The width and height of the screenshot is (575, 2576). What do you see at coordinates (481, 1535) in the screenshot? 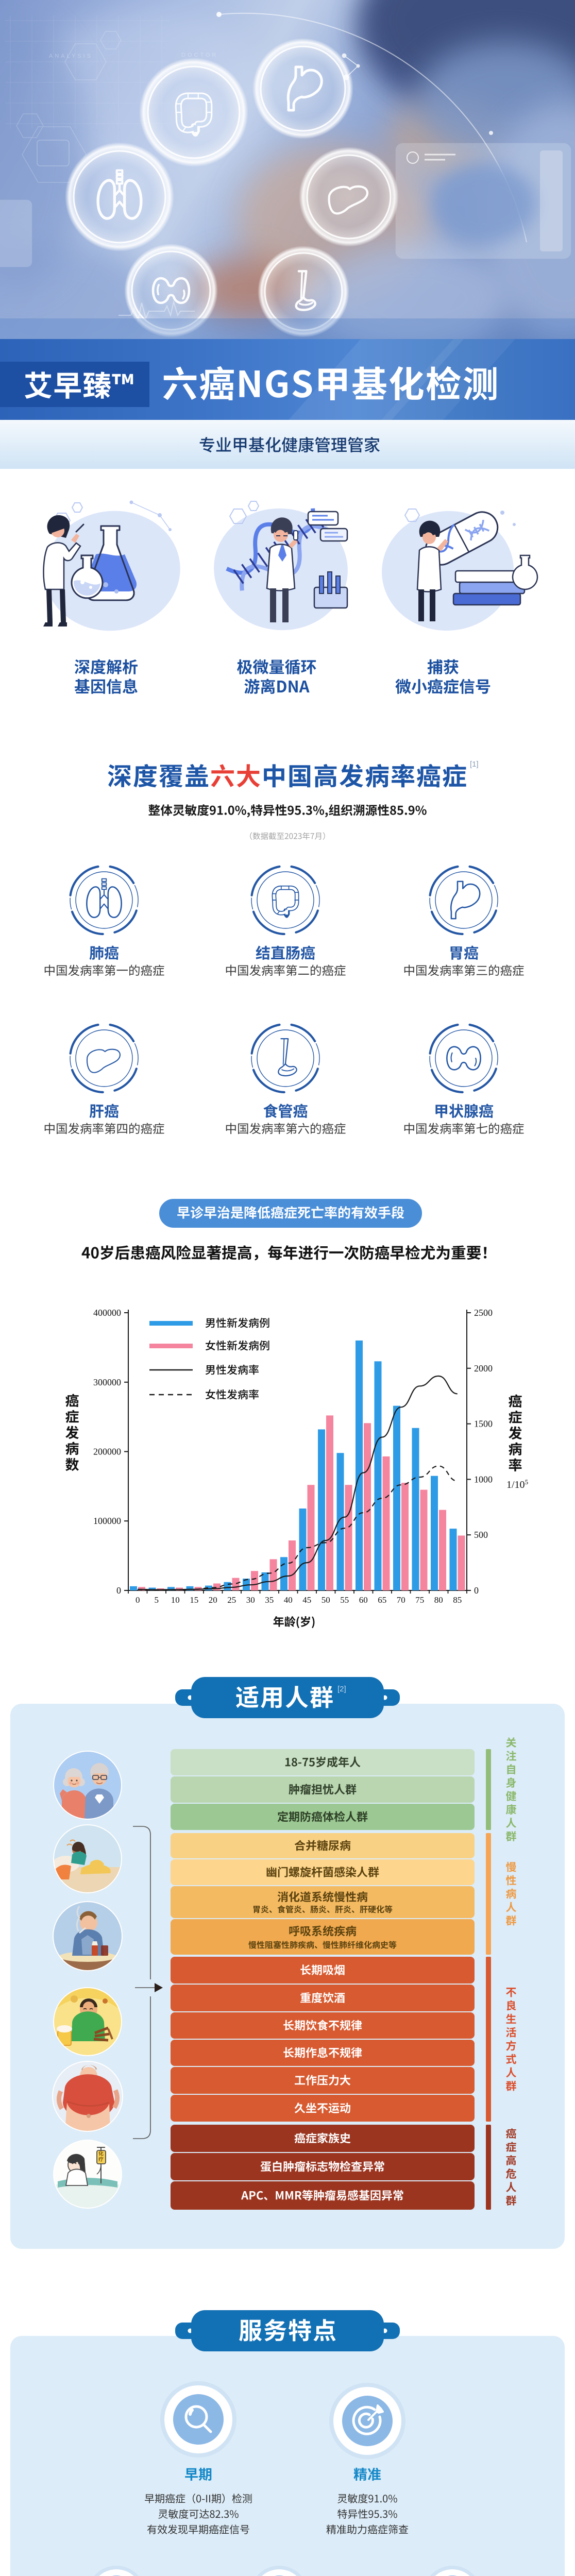
I see `svg-text: 500` at bounding box center [481, 1535].